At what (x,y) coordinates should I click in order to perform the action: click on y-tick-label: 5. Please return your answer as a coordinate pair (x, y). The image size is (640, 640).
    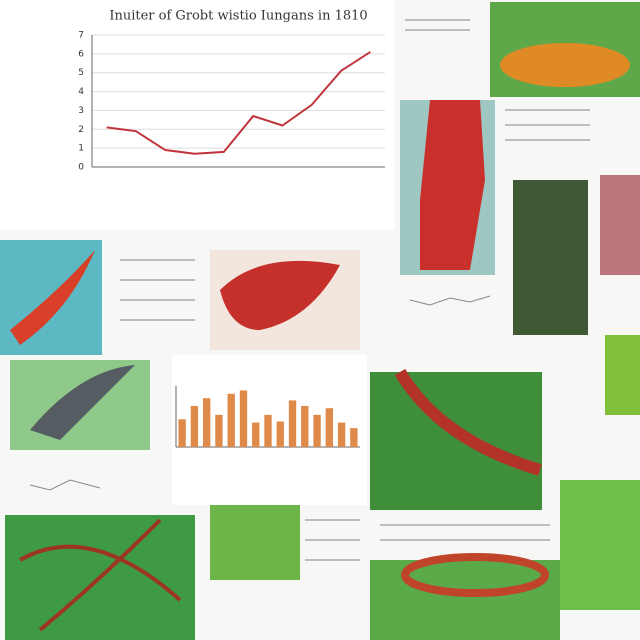
    Looking at the image, I should click on (81, 73).